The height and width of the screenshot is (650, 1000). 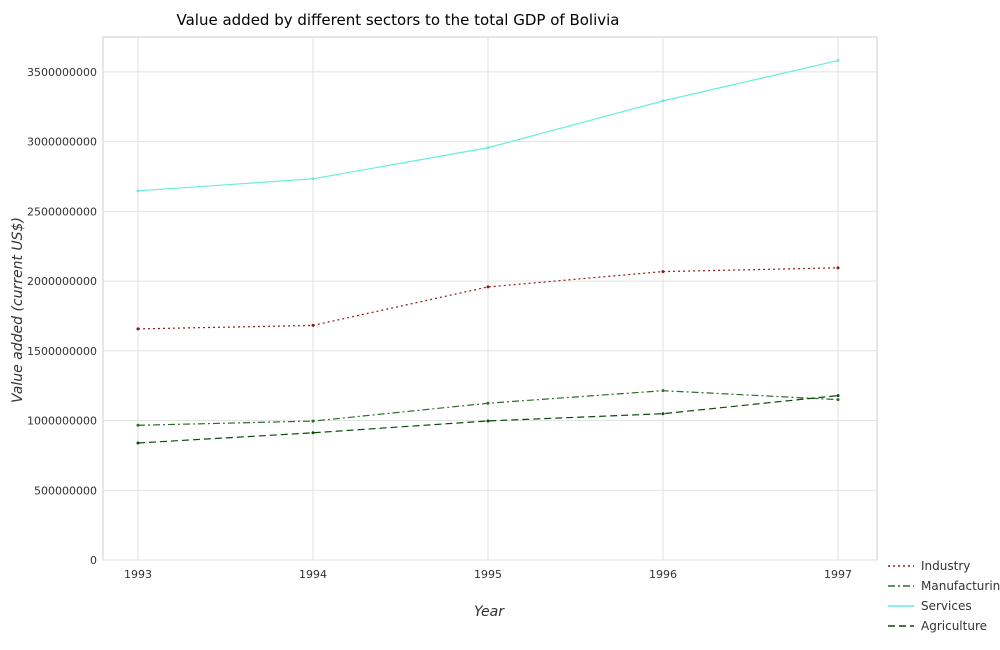 I want to click on x-tick-label: 1996, so click(x=663, y=574).